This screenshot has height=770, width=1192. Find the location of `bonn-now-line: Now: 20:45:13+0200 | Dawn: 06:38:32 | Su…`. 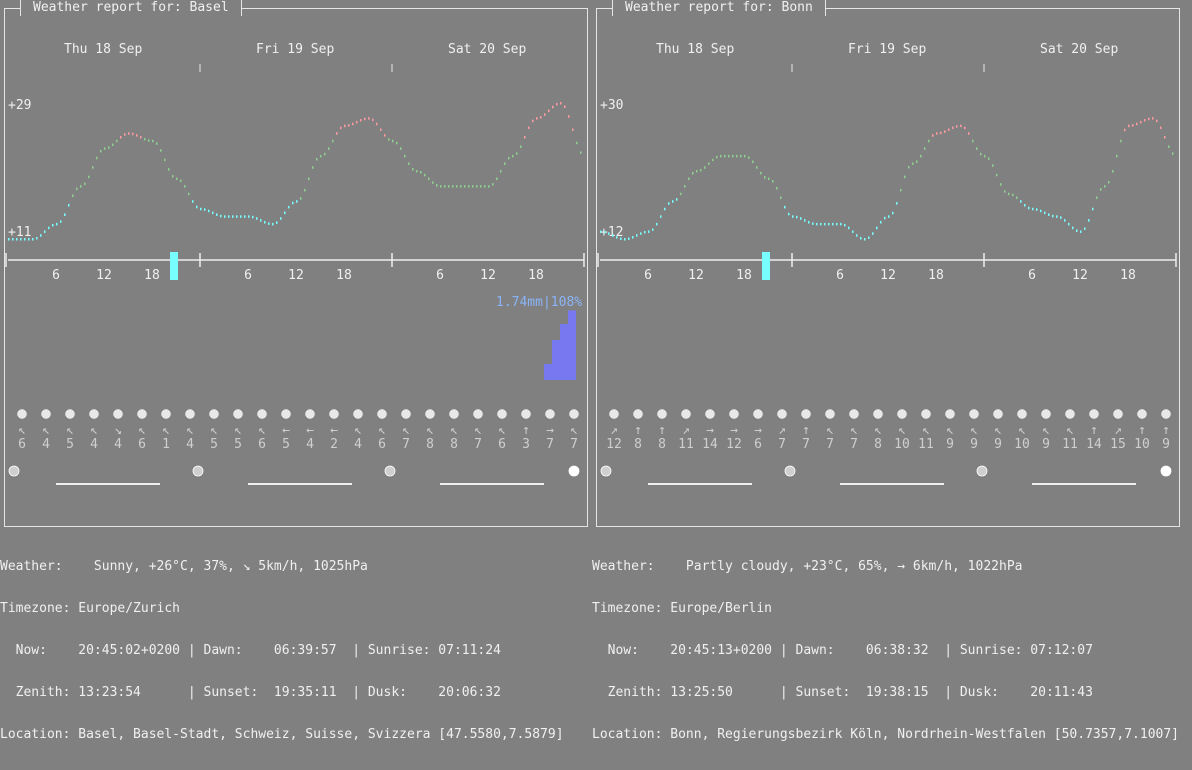

bonn-now-line: Now: 20:45:13+0200 | Dawn: 06:38:32 | Su… is located at coordinates (842, 650).